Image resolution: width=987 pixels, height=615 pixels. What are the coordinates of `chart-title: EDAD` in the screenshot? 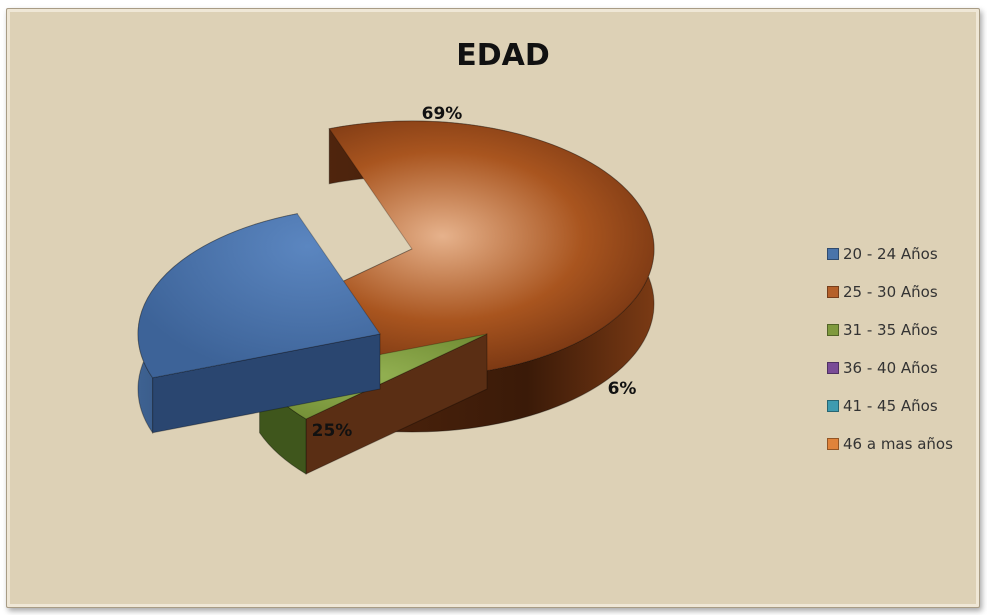 It's located at (503, 55).